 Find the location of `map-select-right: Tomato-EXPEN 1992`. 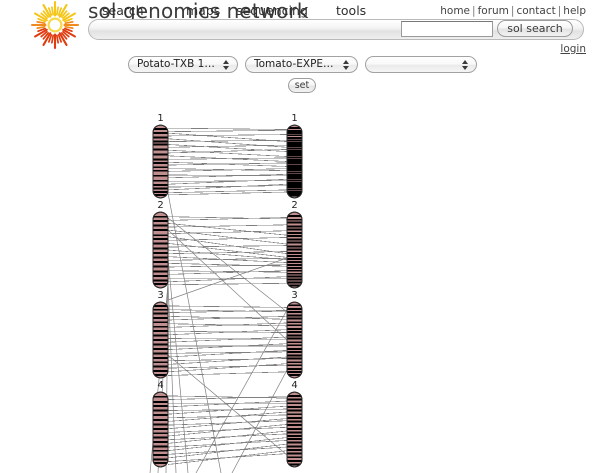

map-select-right: Tomato-EXPEN 1992 is located at coordinates (301, 64).